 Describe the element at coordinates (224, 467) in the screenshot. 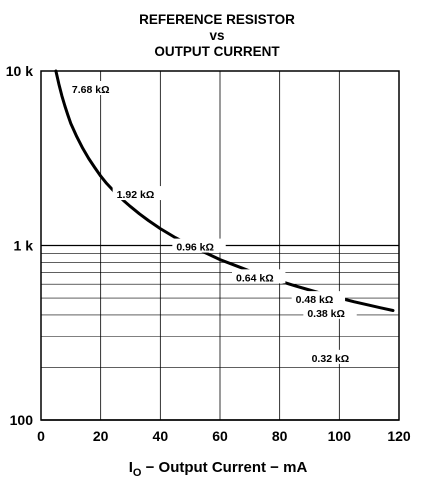

I see `x-axis-label-rest: − Output Current − mA` at that location.